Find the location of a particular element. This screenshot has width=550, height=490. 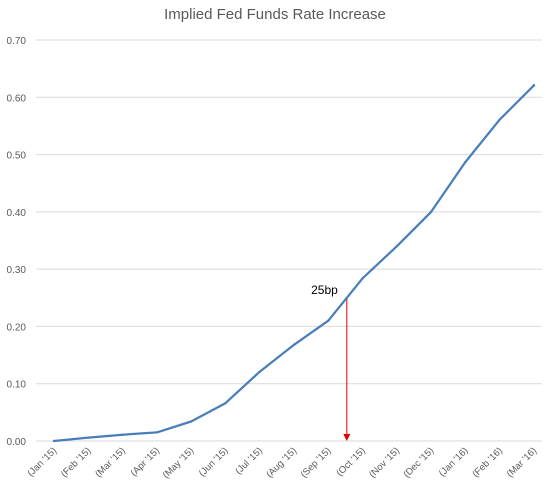

x-tick-label: (Jan '15) is located at coordinates (42, 462).